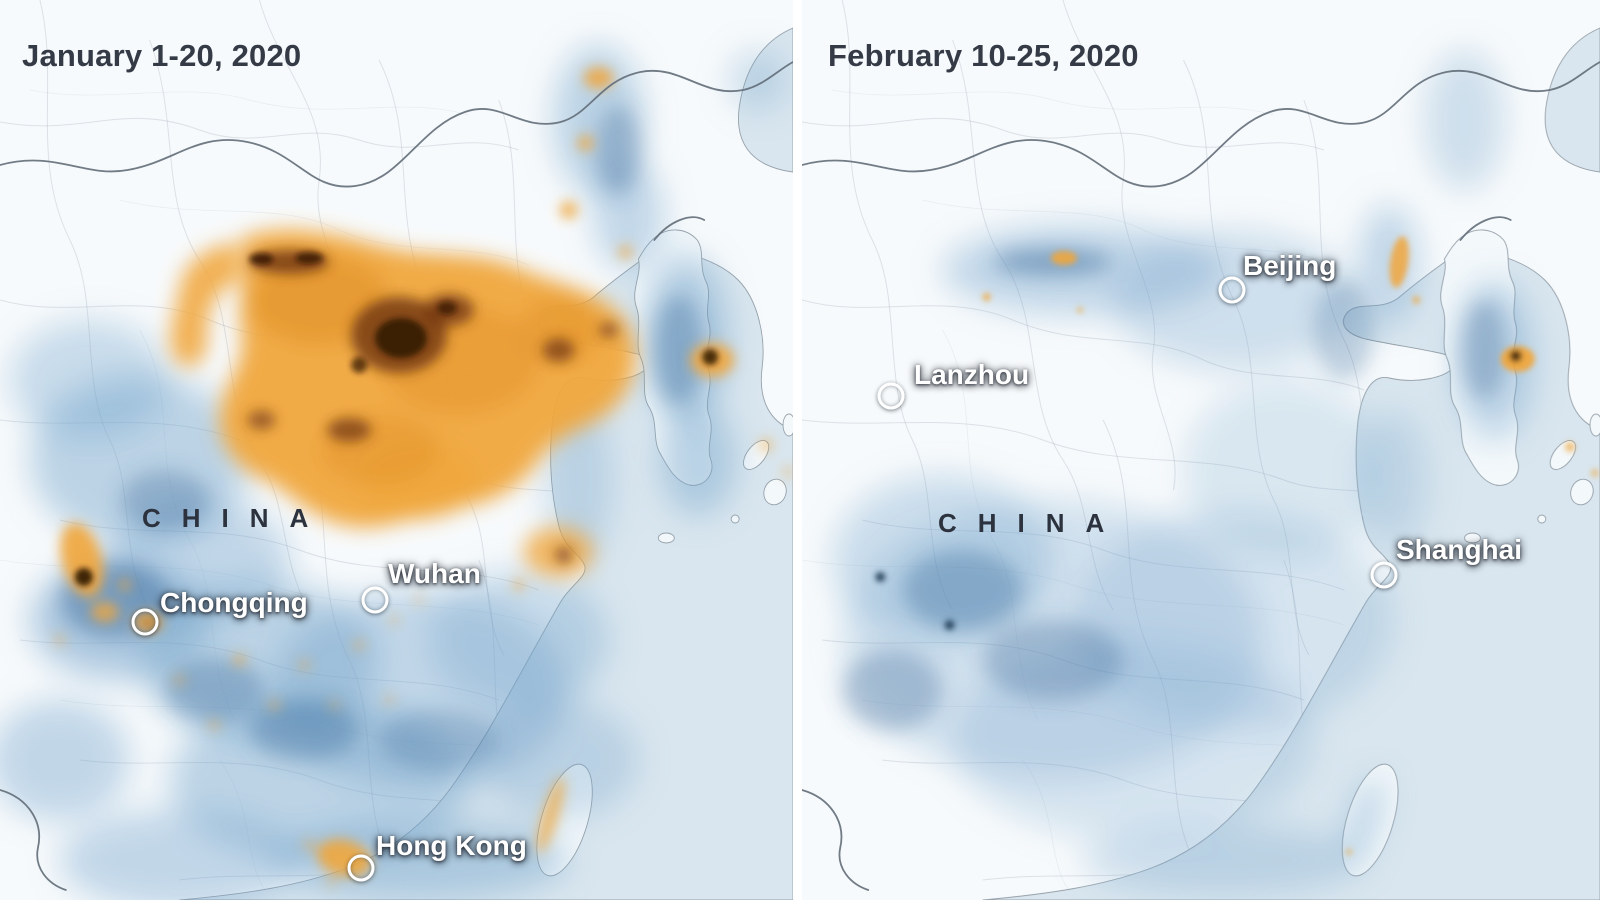  Describe the element at coordinates (162, 55) in the screenshot. I see `panel-title-january: January 1-20, 2020` at that location.